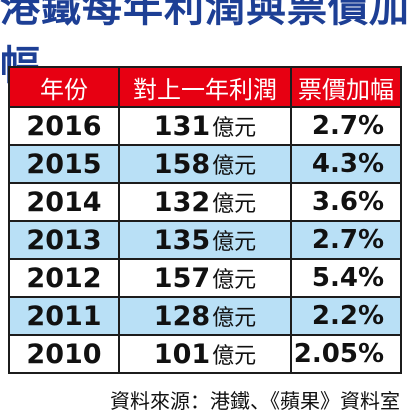 This screenshot has height=415, width=410. I want to click on profit-cell: 157 億元, so click(206, 278).